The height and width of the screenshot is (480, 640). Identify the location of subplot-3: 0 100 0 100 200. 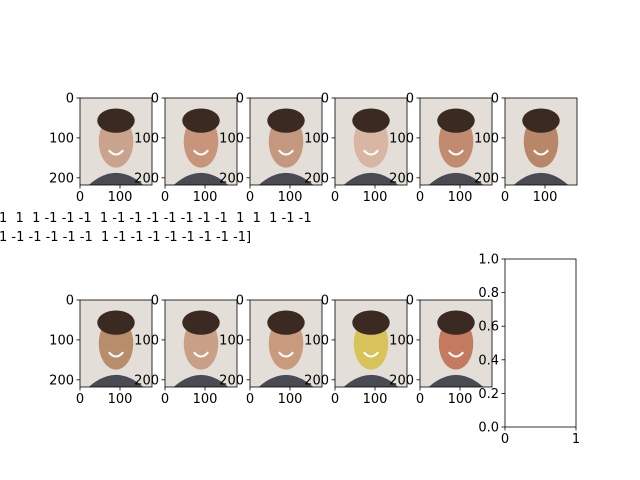
(271, 148).